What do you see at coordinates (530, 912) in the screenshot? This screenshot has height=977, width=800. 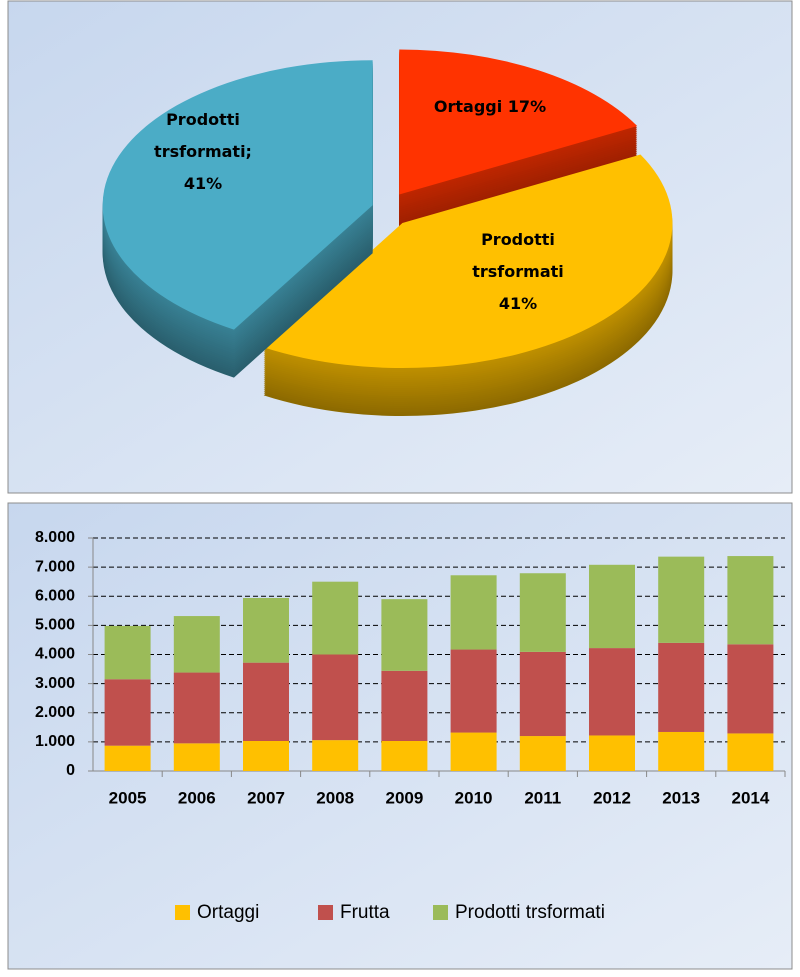 I see `legend-label: Prodotti trsformati` at bounding box center [530, 912].